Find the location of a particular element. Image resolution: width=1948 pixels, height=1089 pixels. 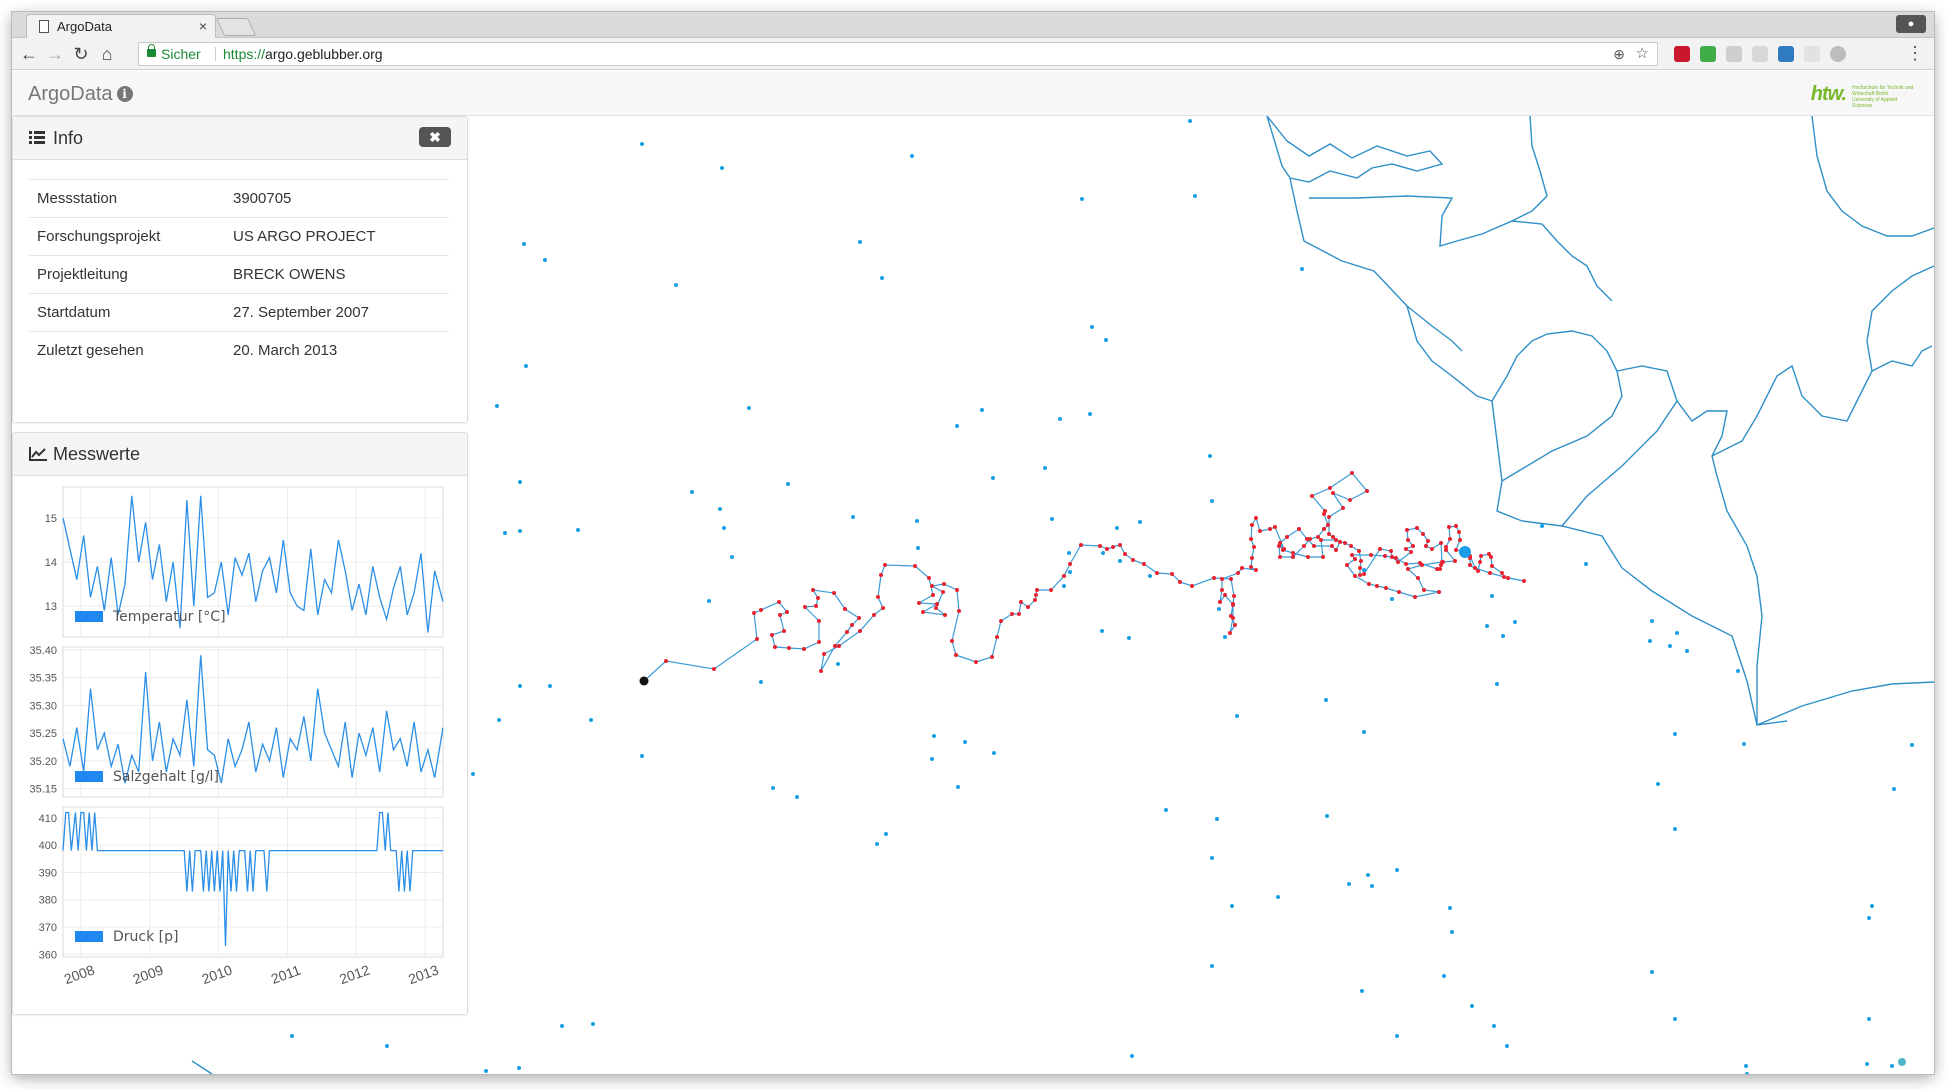

forward-icon: → is located at coordinates (55, 54).